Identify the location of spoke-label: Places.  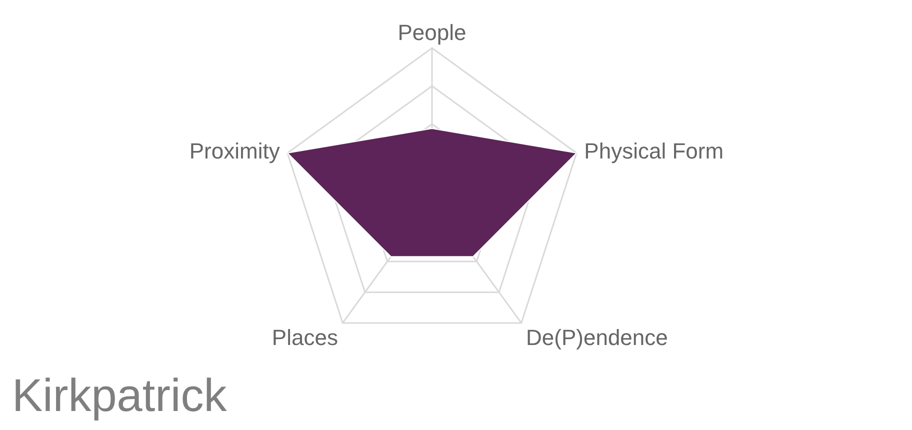
(305, 337).